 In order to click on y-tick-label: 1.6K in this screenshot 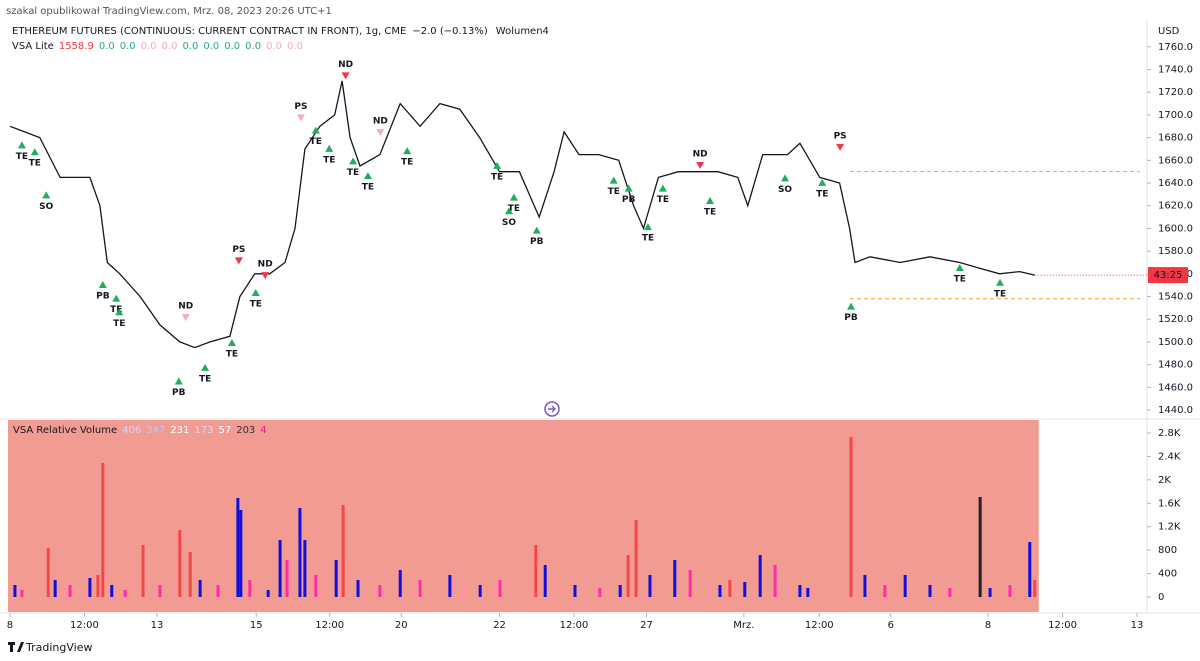, I will do `click(1169, 503)`.